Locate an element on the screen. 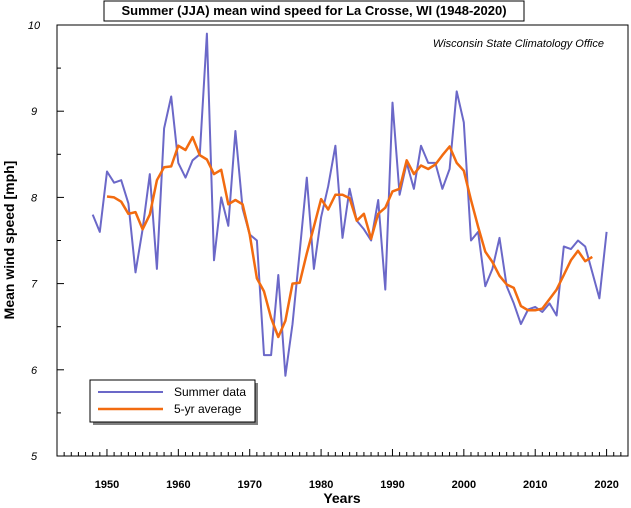  y-axis-label: Mean wind speed [mph] is located at coordinates (9, 240).